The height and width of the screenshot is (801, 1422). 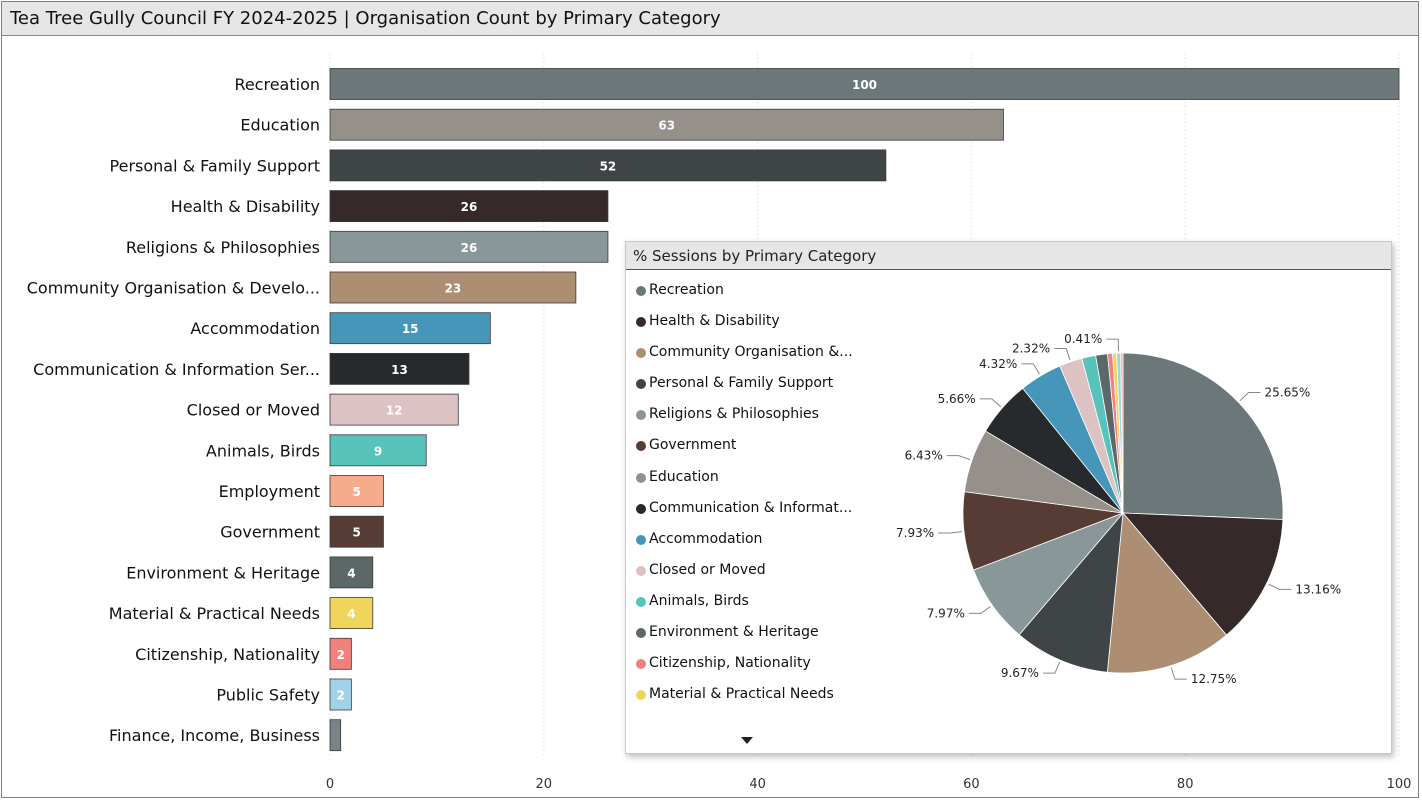 I want to click on pie-data-label: 13.16%, so click(x=1318, y=589).